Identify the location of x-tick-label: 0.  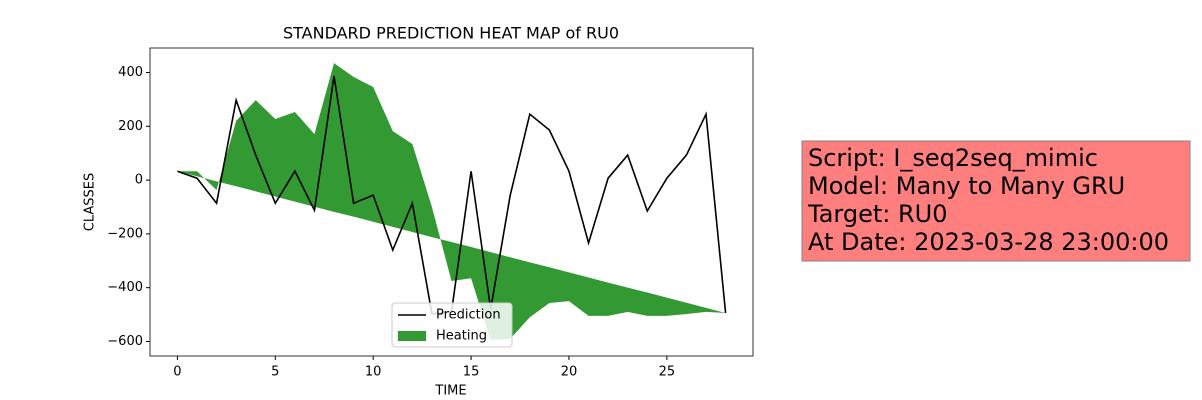
(177, 372).